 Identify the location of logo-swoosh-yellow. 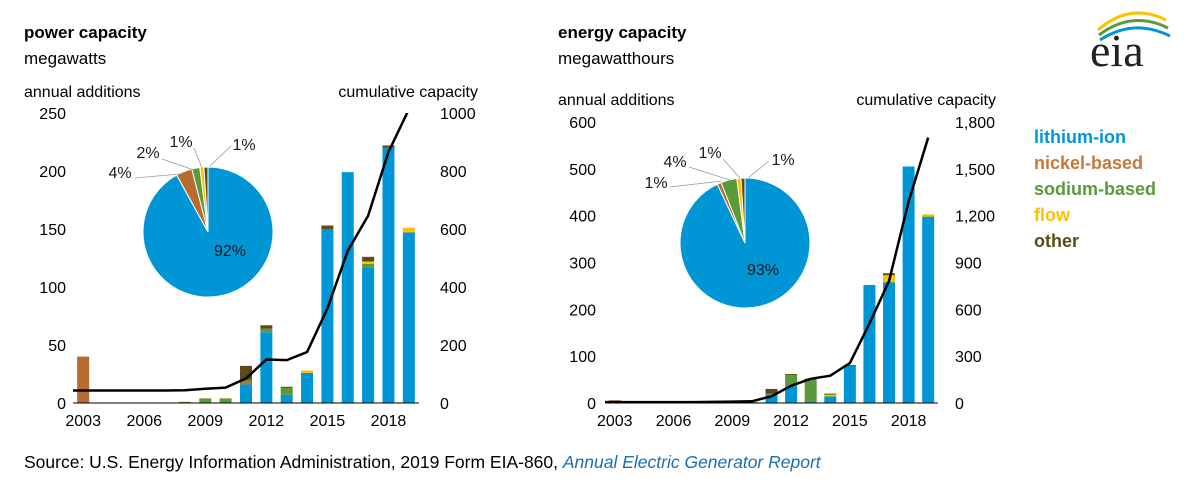
(1132, 21).